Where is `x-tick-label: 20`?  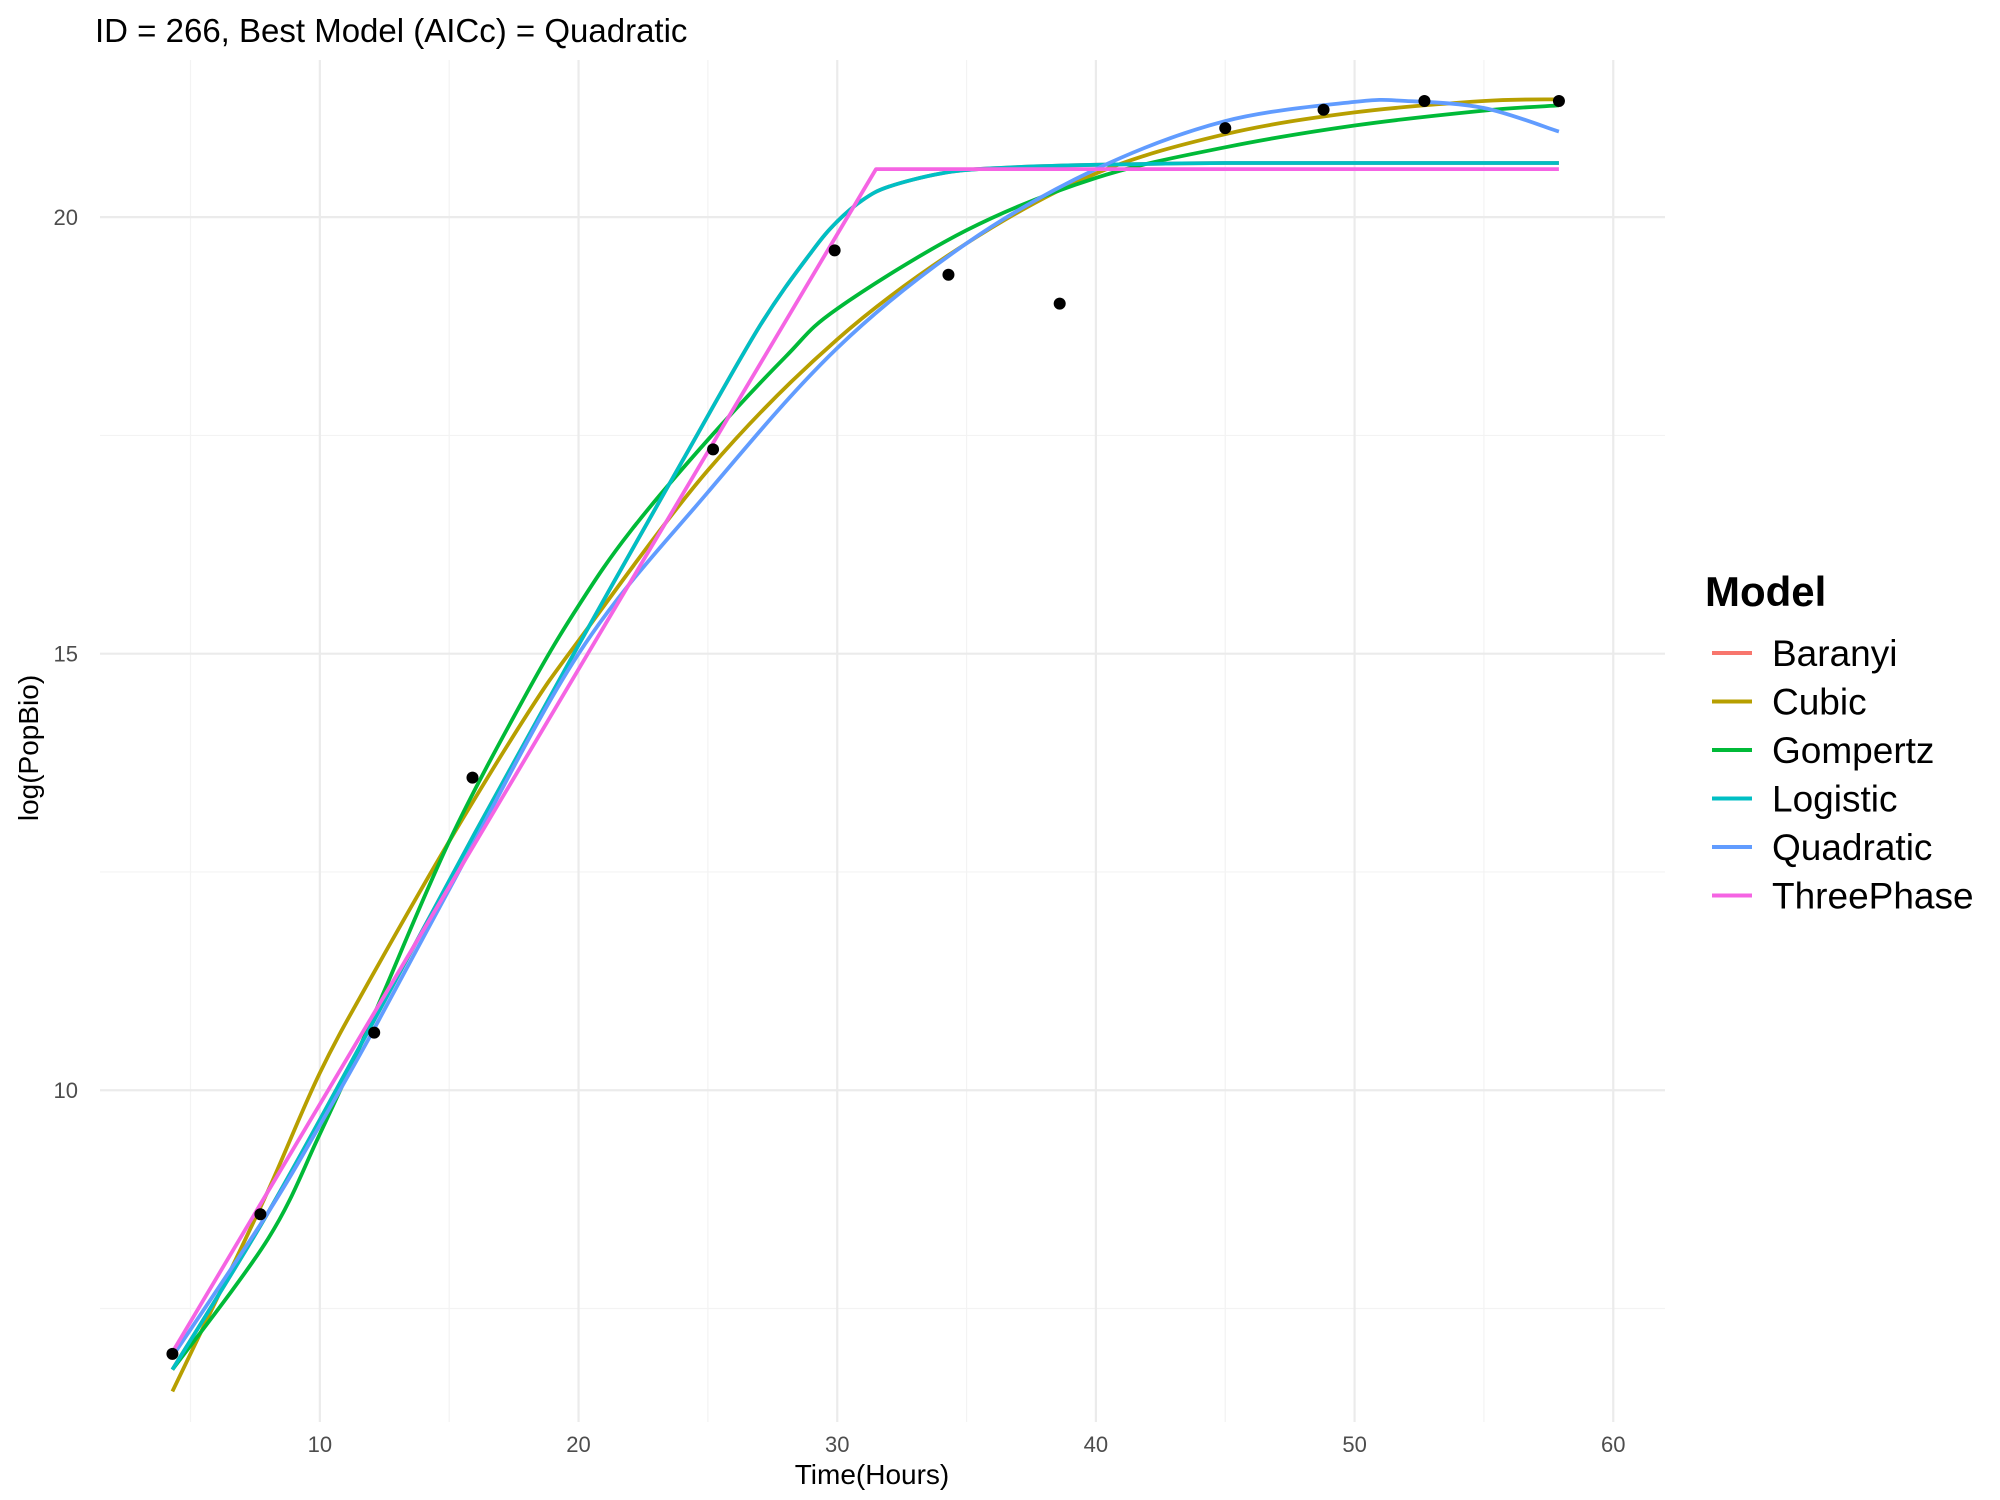 x-tick-label: 20 is located at coordinates (578, 1444).